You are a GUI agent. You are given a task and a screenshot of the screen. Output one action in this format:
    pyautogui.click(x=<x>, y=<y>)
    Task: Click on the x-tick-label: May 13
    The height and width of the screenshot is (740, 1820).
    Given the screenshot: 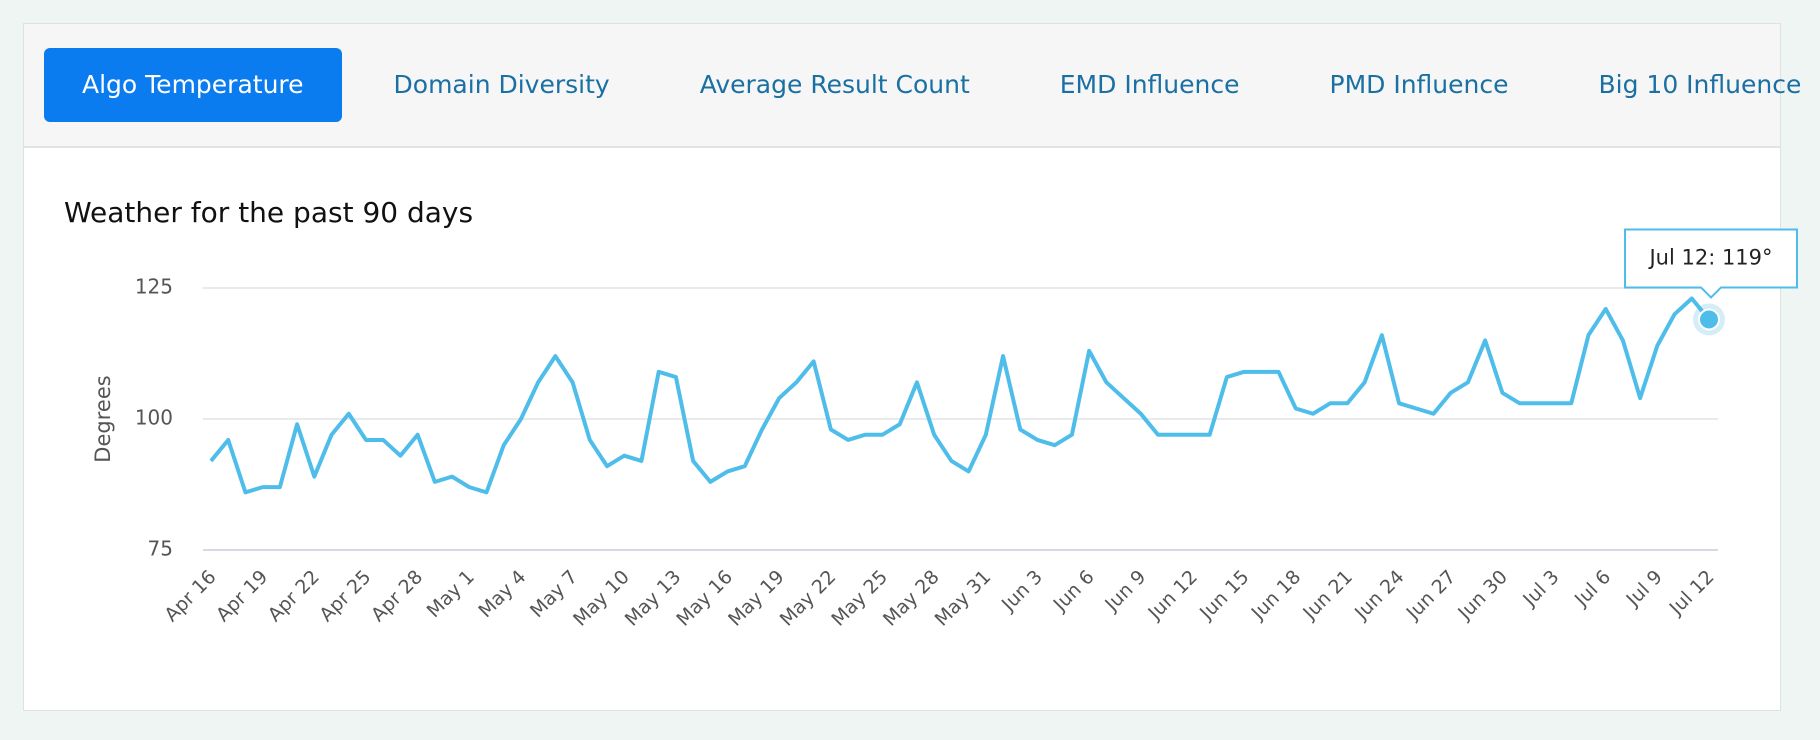 What is the action you would take?
    pyautogui.click(x=653, y=598)
    